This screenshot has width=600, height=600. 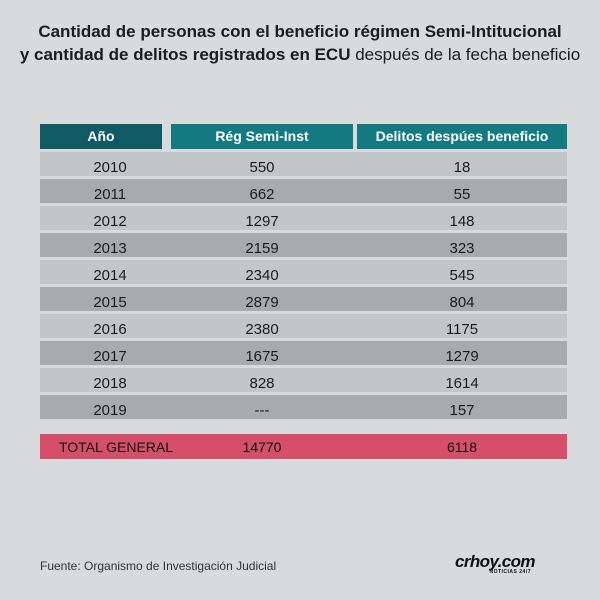 What do you see at coordinates (462, 167) in the screenshot?
I see `cell-delitos: 18` at bounding box center [462, 167].